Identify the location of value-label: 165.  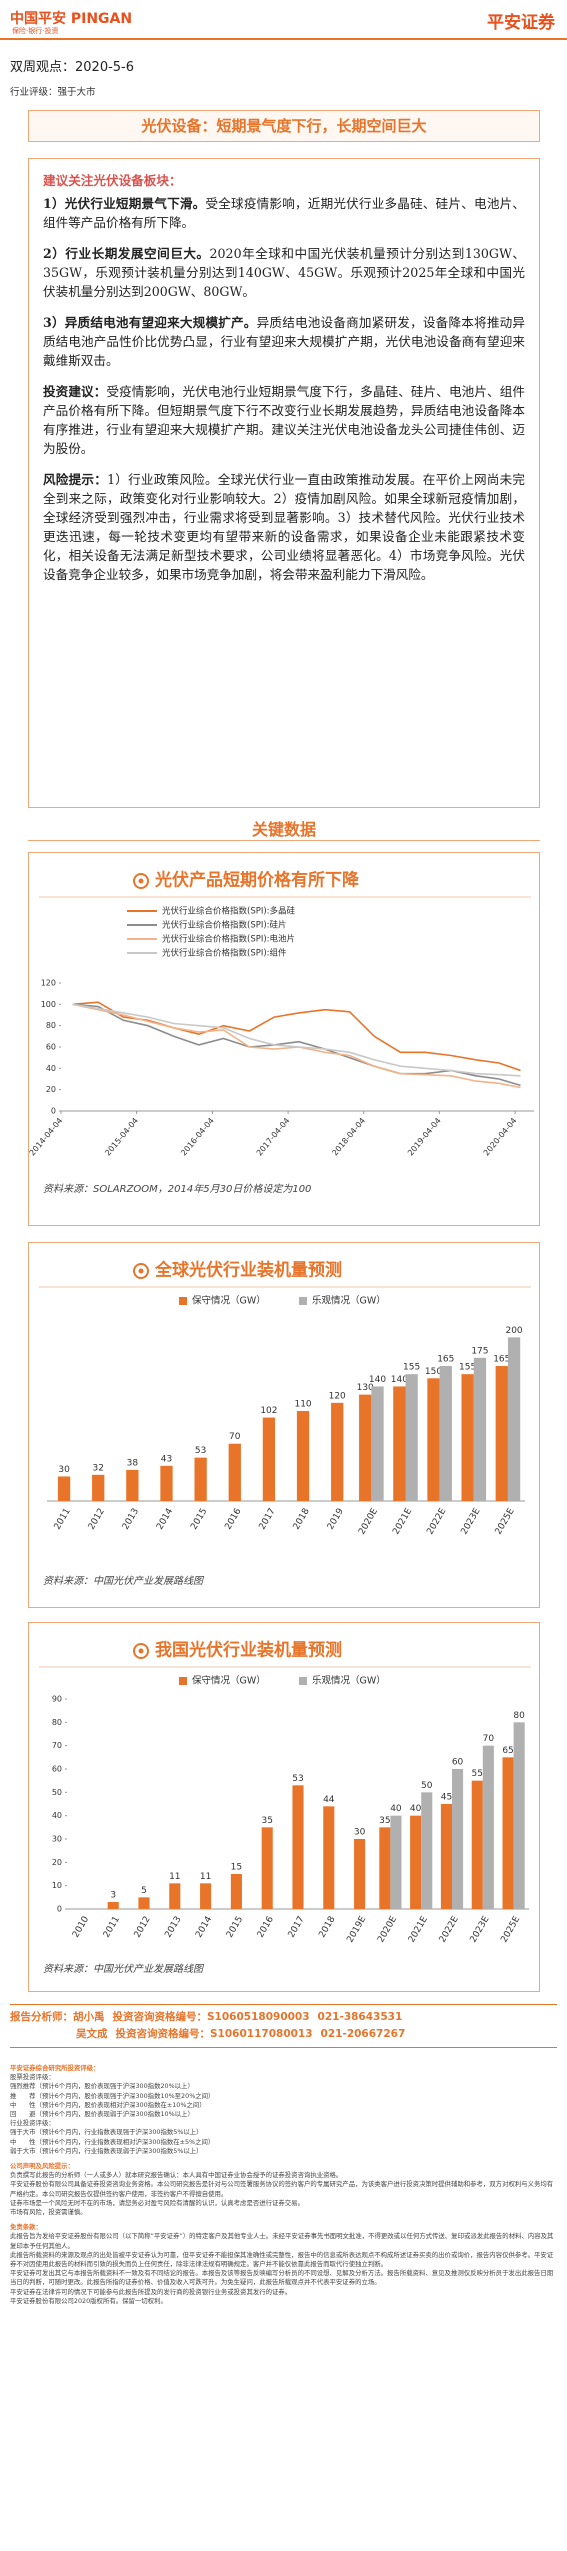
(501, 1360).